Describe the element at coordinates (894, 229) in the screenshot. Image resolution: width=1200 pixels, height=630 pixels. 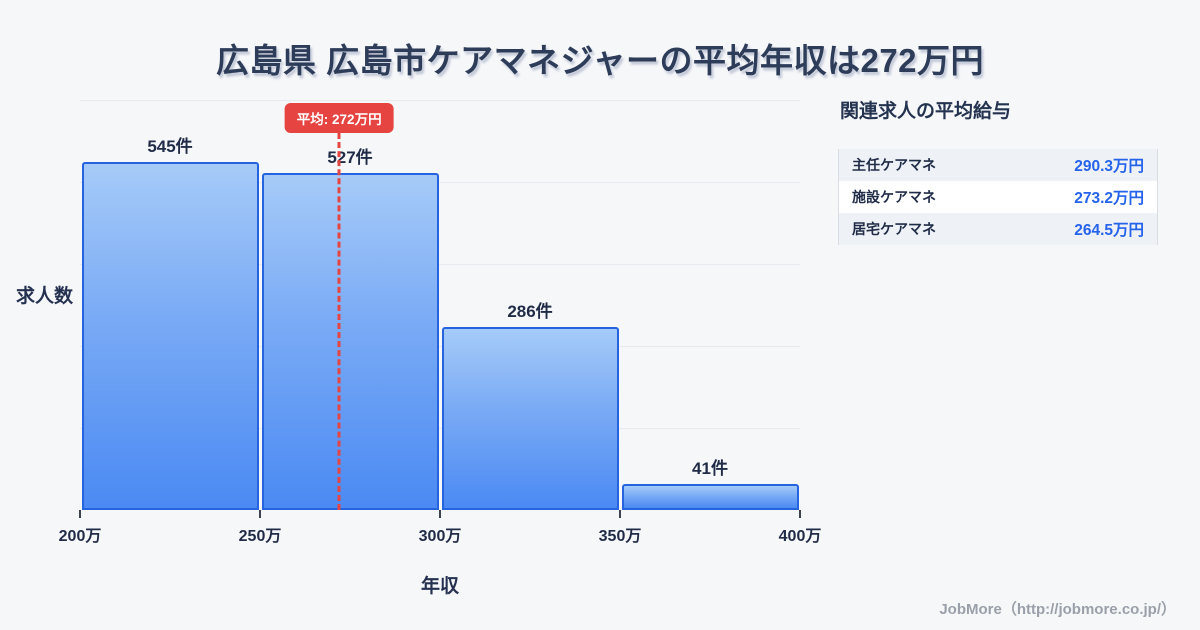
I see `salary-row-label: 居宅ケアマネ` at that location.